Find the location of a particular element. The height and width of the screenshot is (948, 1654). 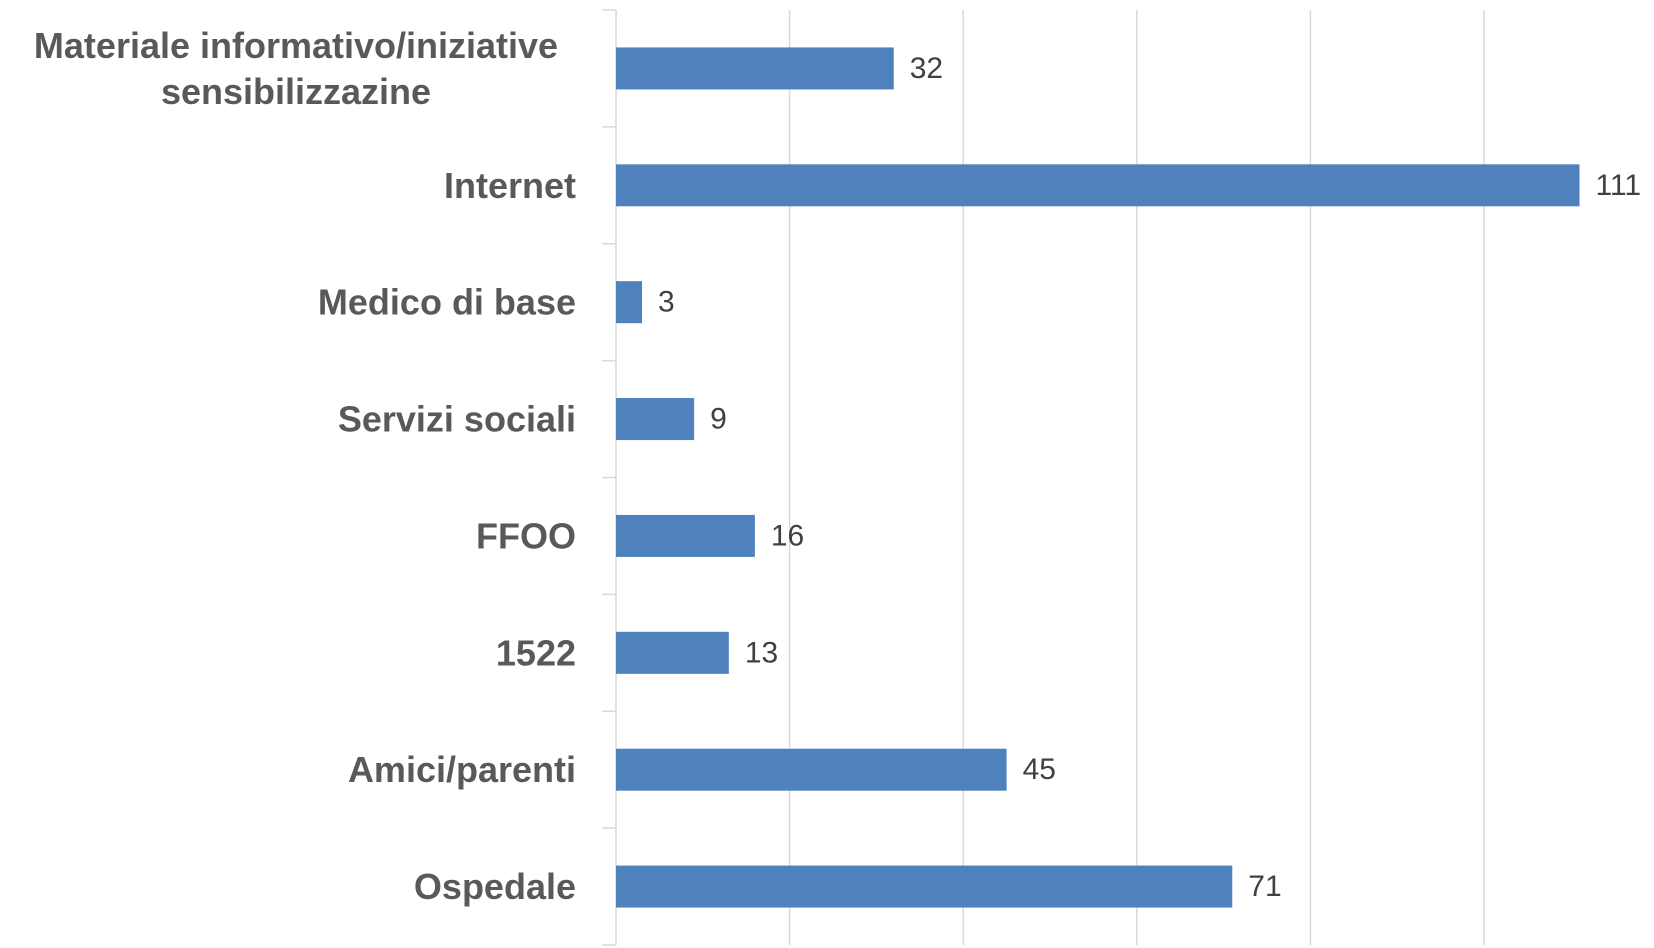

category-label: 1522 is located at coordinates (536, 652).